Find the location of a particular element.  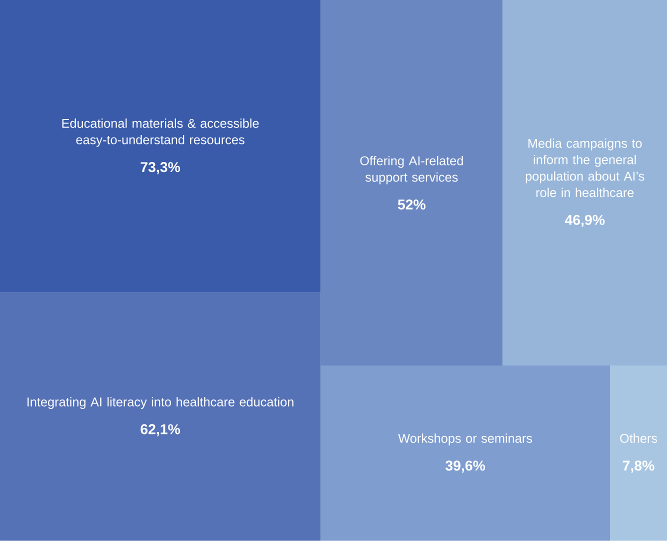

category-label: Integrating AI literacy into healthcare education is located at coordinates (161, 403).